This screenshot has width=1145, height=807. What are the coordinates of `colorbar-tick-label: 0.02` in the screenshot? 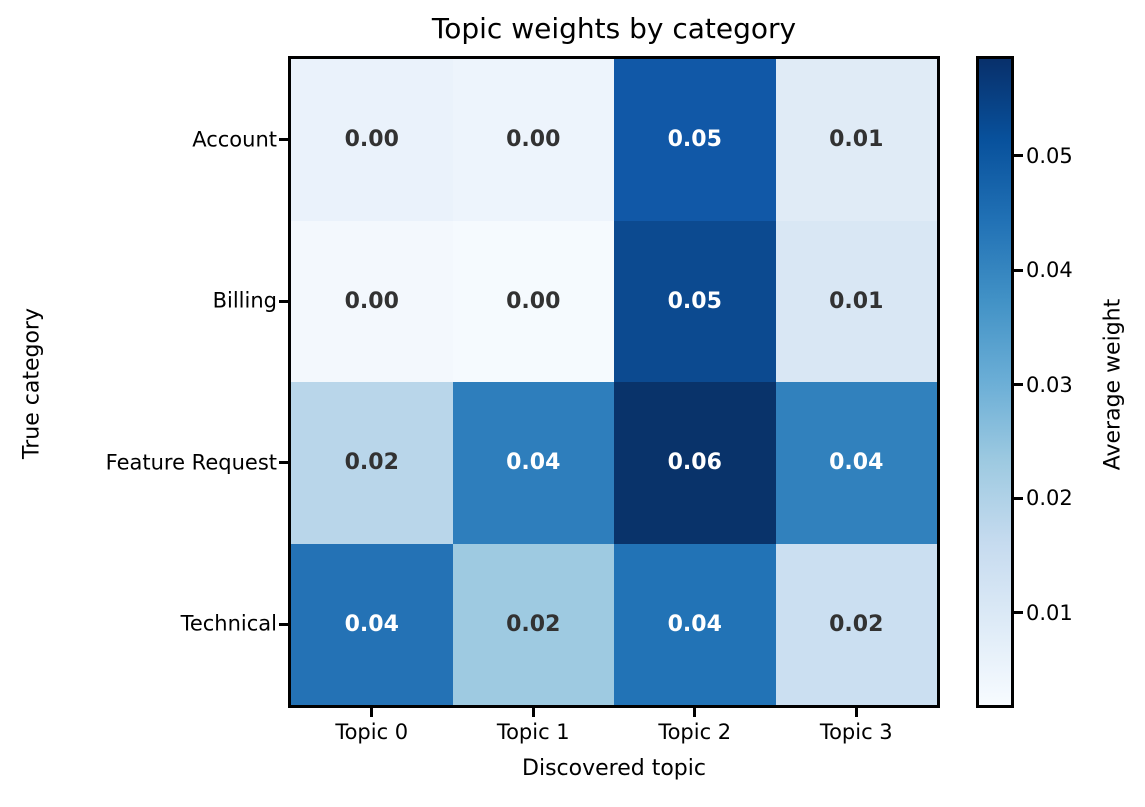 It's located at (1049, 498).